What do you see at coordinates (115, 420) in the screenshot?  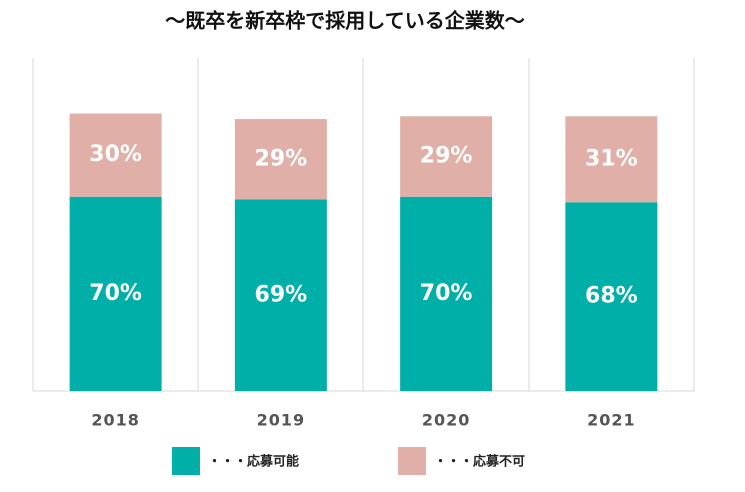 I see `x-tick-label: 2018` at bounding box center [115, 420].